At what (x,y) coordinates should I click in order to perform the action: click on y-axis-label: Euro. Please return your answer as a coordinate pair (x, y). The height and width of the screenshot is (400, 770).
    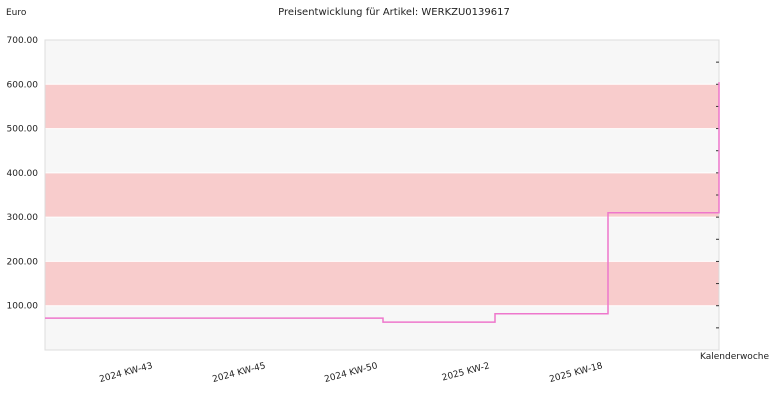
    Looking at the image, I should click on (16, 13).